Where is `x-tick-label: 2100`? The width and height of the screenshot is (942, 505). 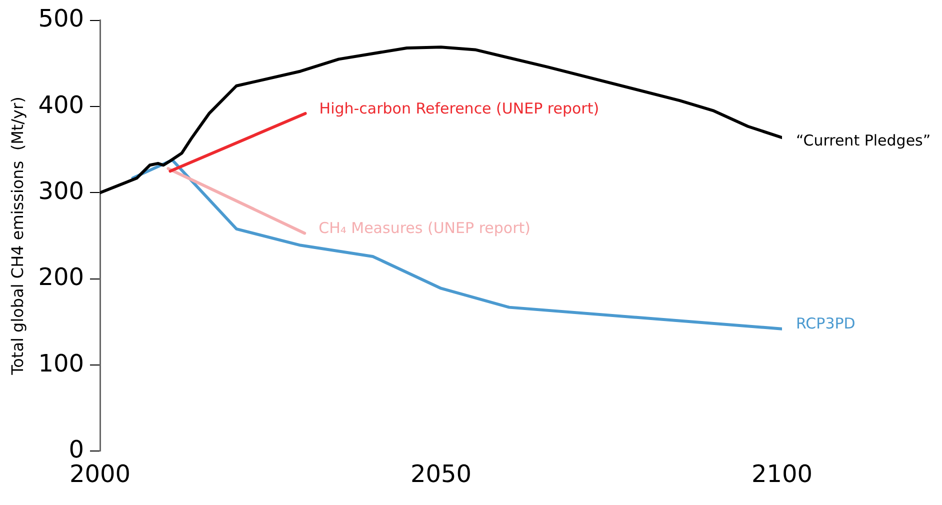 x-tick-label: 2100 is located at coordinates (782, 474).